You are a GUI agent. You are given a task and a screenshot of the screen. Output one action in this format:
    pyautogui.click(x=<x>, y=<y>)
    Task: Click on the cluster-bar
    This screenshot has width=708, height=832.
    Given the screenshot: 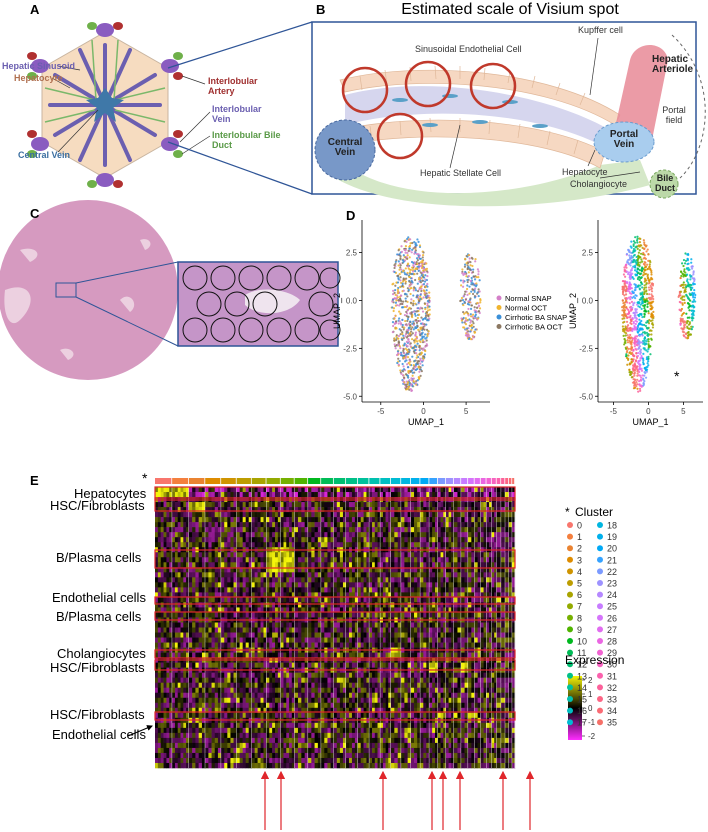 What is the action you would take?
    pyautogui.click(x=243, y=481)
    